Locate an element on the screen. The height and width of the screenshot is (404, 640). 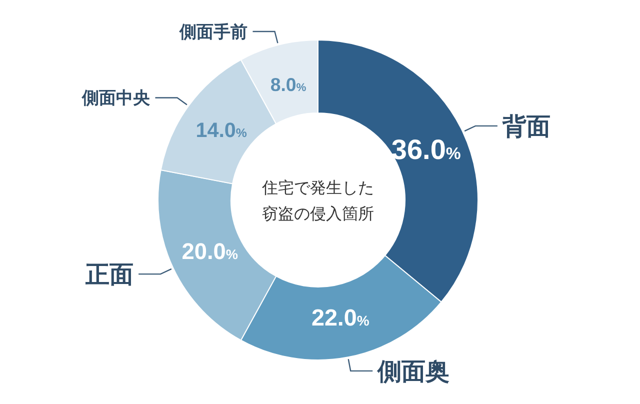
data-label: 20.0% is located at coordinates (210, 251).